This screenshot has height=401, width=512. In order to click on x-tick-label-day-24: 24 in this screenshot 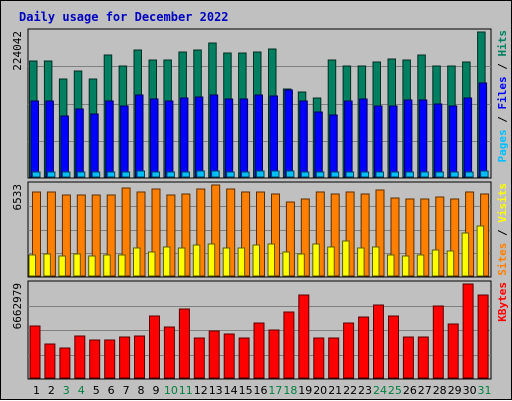, I will do `click(380, 390)`.